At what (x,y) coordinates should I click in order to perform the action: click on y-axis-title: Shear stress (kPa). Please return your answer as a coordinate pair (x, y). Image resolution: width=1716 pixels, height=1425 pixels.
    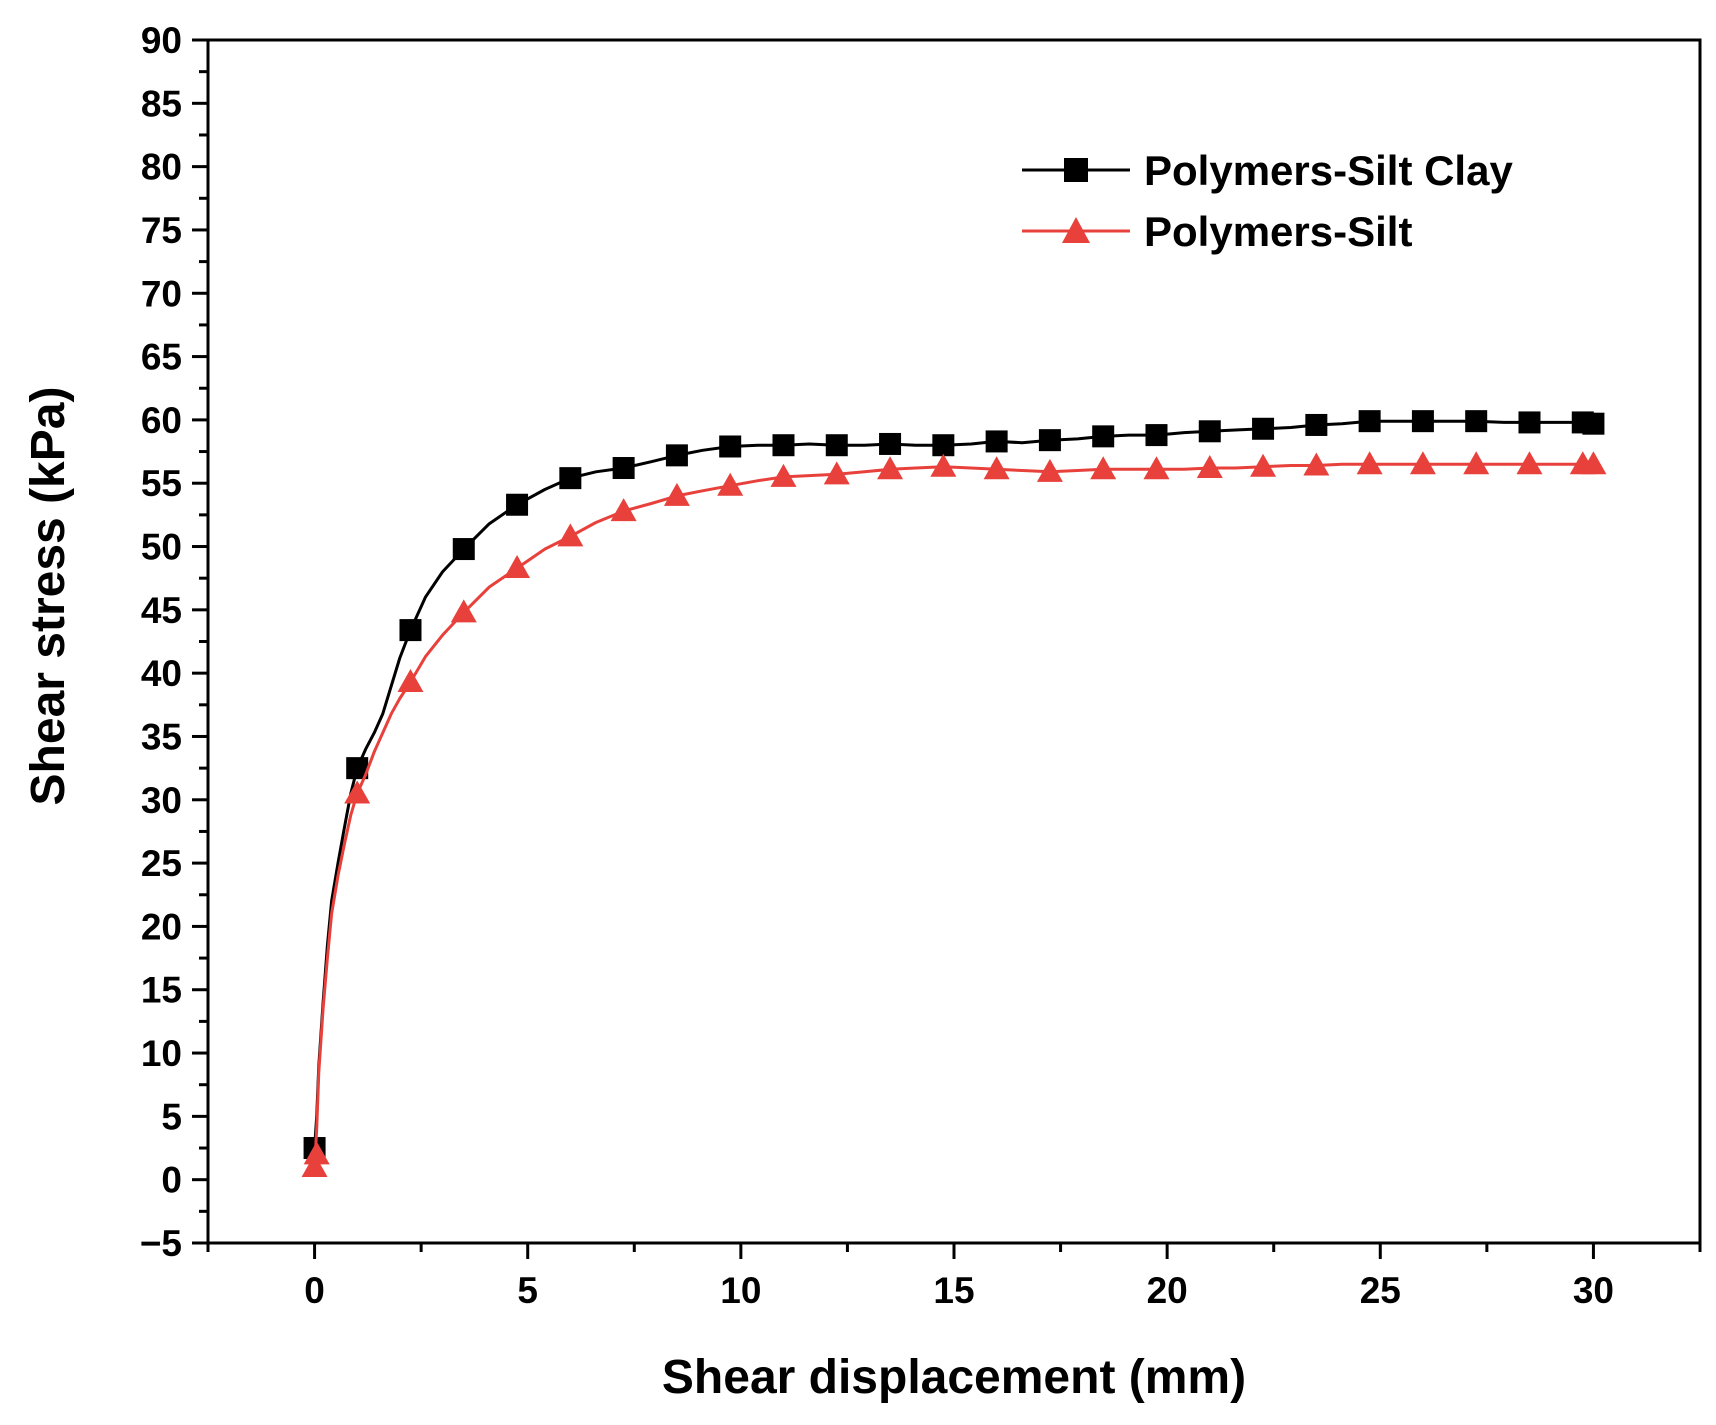
    Looking at the image, I should click on (48, 596).